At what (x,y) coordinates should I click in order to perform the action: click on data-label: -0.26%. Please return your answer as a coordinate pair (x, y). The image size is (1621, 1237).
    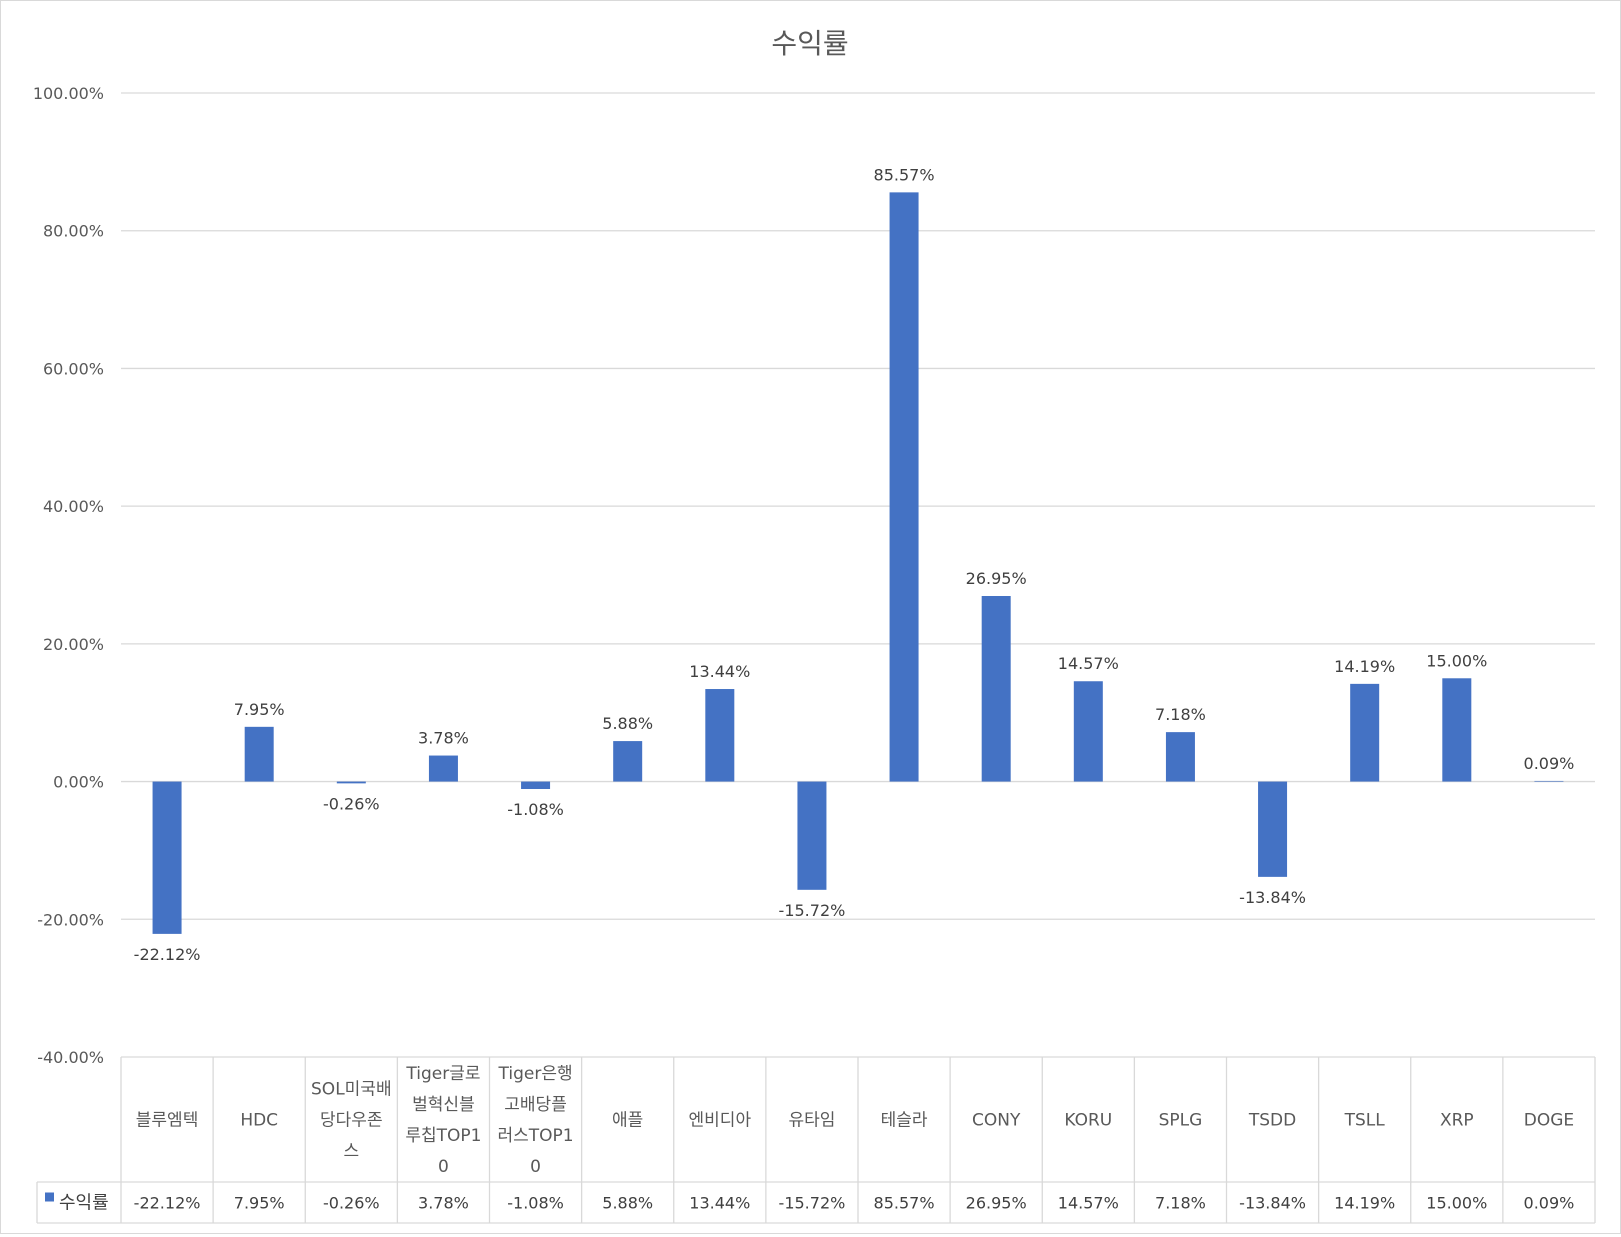
    Looking at the image, I should click on (351, 803).